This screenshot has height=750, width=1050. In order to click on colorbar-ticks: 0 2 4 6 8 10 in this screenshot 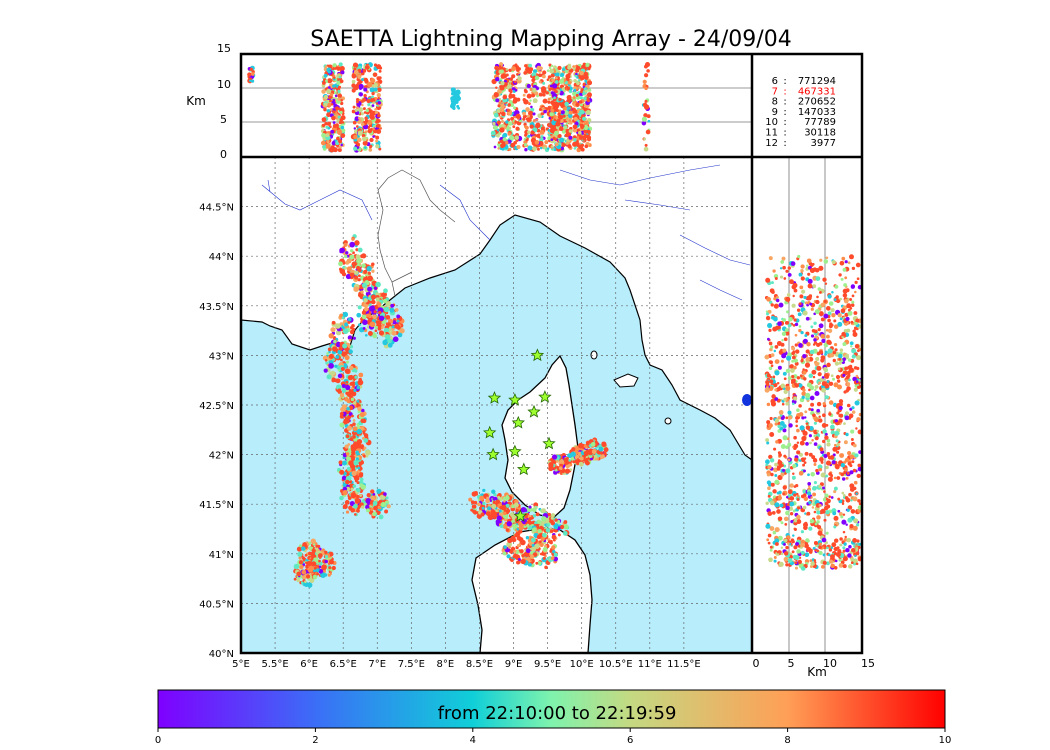, I will do `click(553, 737)`.